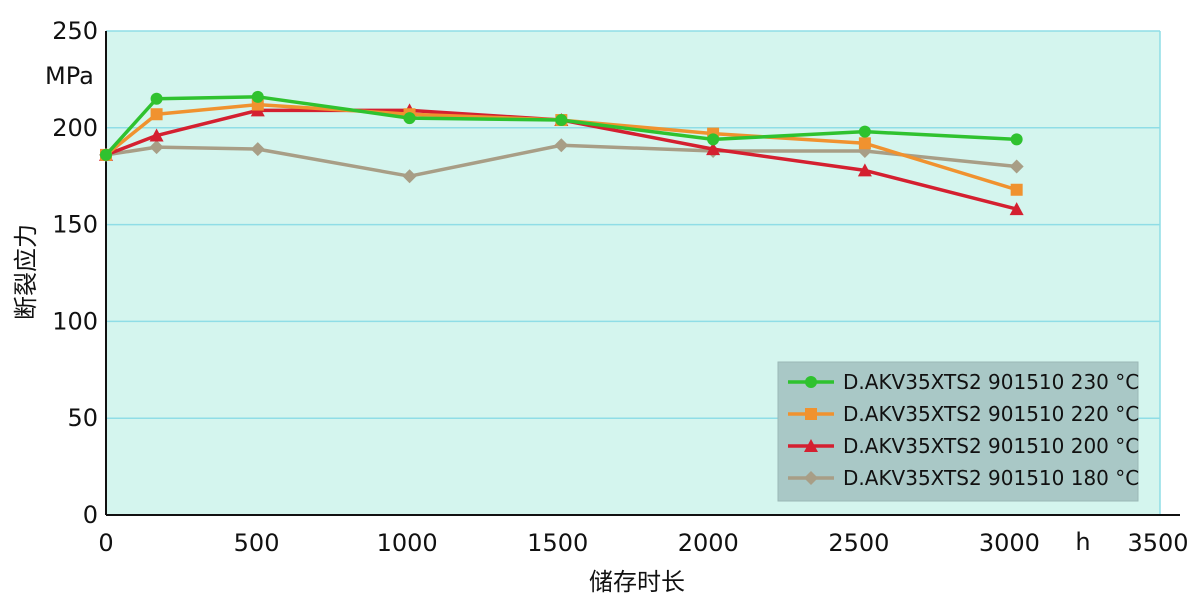 This screenshot has width=1200, height=611. I want to click on y-tick-label: 50, so click(82, 418).